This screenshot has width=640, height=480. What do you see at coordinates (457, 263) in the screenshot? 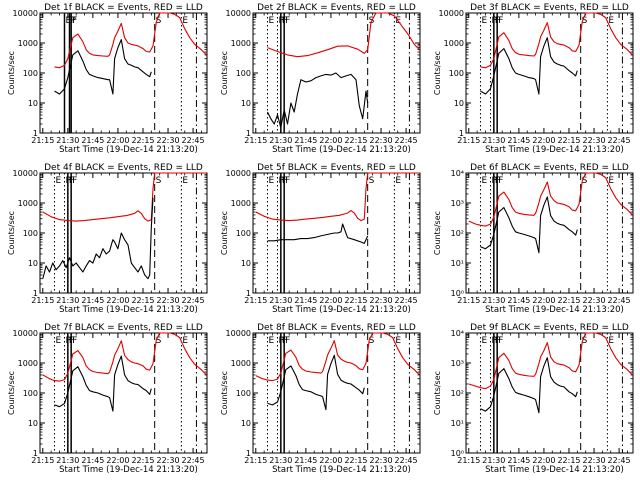
I see `panel-6-ytick-label: 10¹` at bounding box center [457, 263].